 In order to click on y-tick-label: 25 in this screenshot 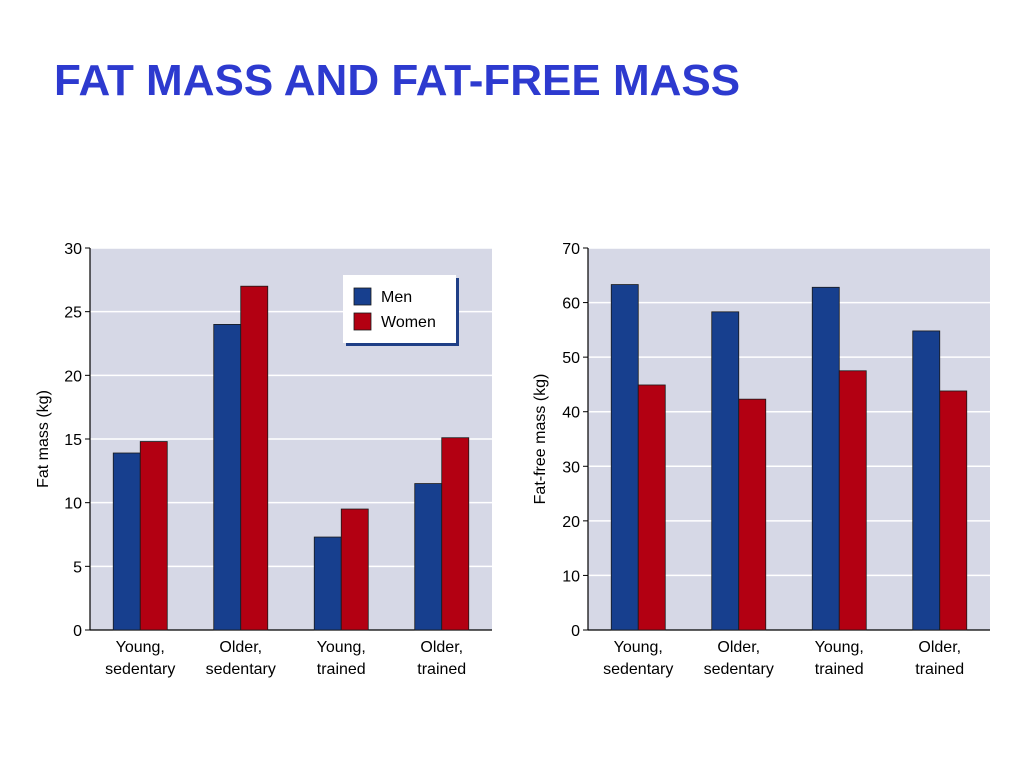, I will do `click(73, 313)`.